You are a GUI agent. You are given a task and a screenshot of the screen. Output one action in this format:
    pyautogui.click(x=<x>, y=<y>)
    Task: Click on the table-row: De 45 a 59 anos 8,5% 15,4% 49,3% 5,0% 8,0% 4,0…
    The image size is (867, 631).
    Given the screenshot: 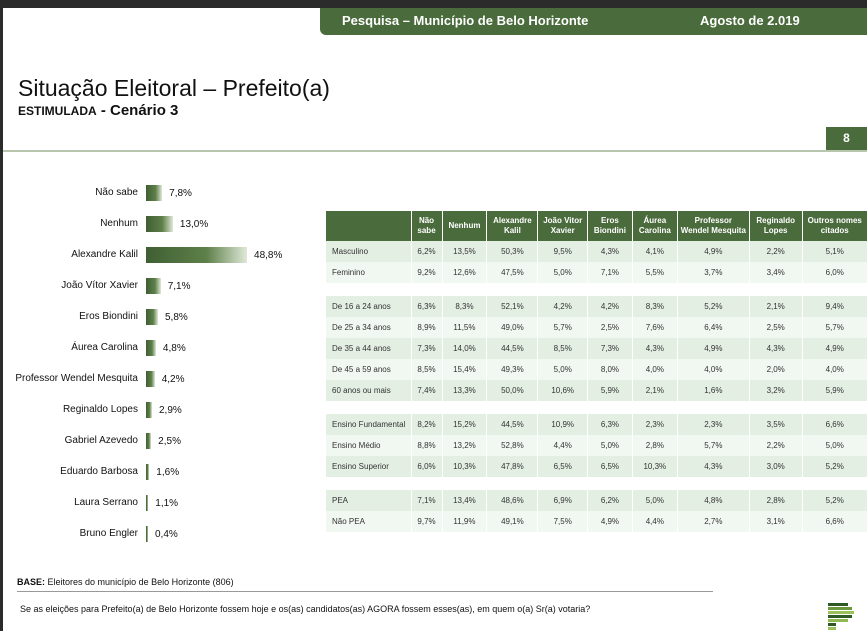 What is the action you would take?
    pyautogui.click(x=596, y=369)
    